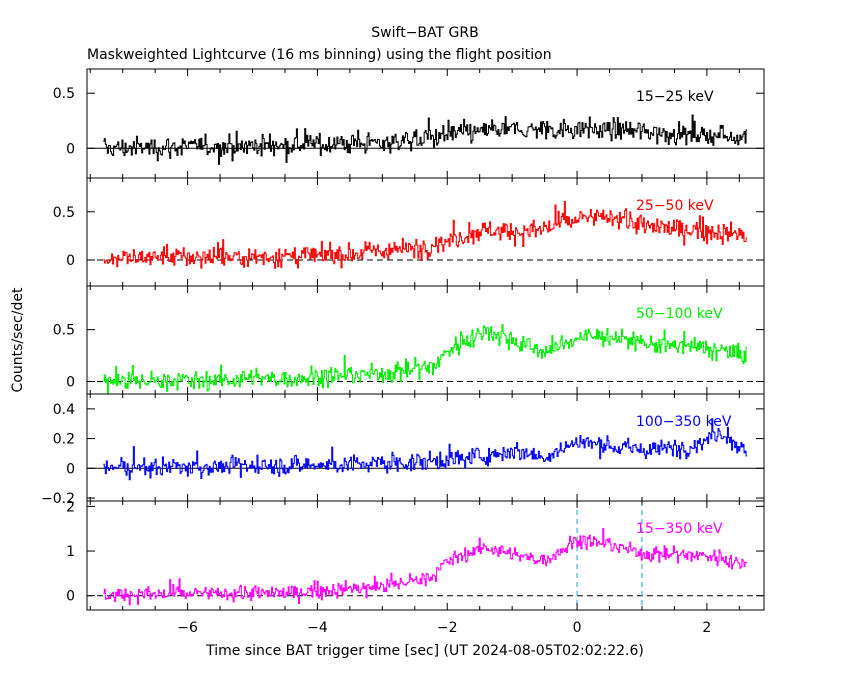 This screenshot has height=680, width=850. I want to click on band-label: 15−350 keV, so click(679, 529).